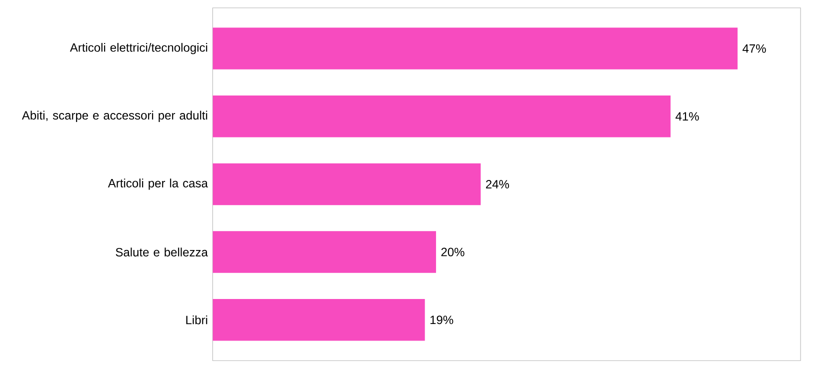 This screenshot has width=816, height=365. I want to click on y-tick-label: Libri, so click(197, 320).